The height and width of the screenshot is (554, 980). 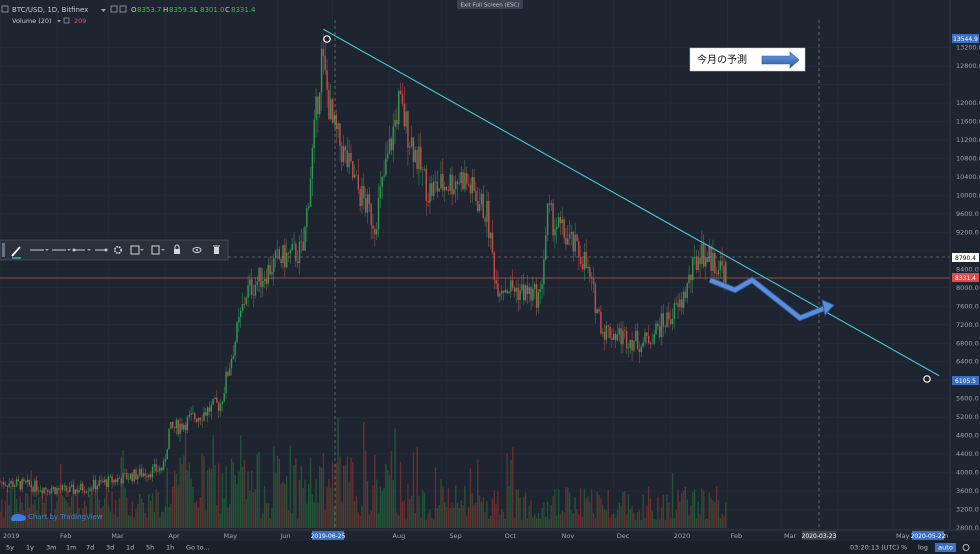 I want to click on range-button-7d: 7d, so click(x=90, y=548).